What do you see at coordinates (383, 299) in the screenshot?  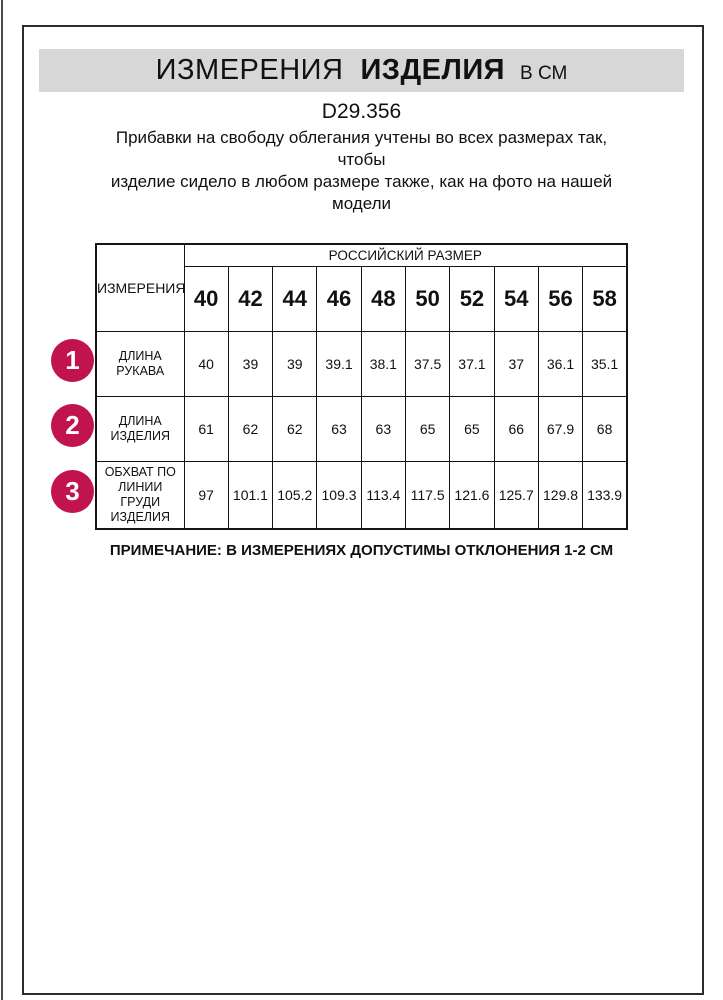 I see `size-cell: 48` at bounding box center [383, 299].